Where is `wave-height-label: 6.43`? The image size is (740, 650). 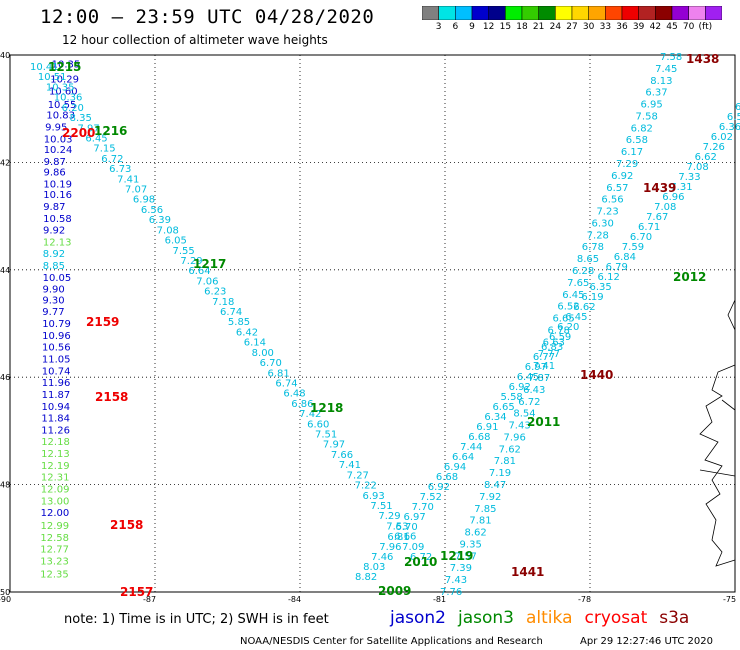
wave-height-label: 6.43 is located at coordinates (534, 390).